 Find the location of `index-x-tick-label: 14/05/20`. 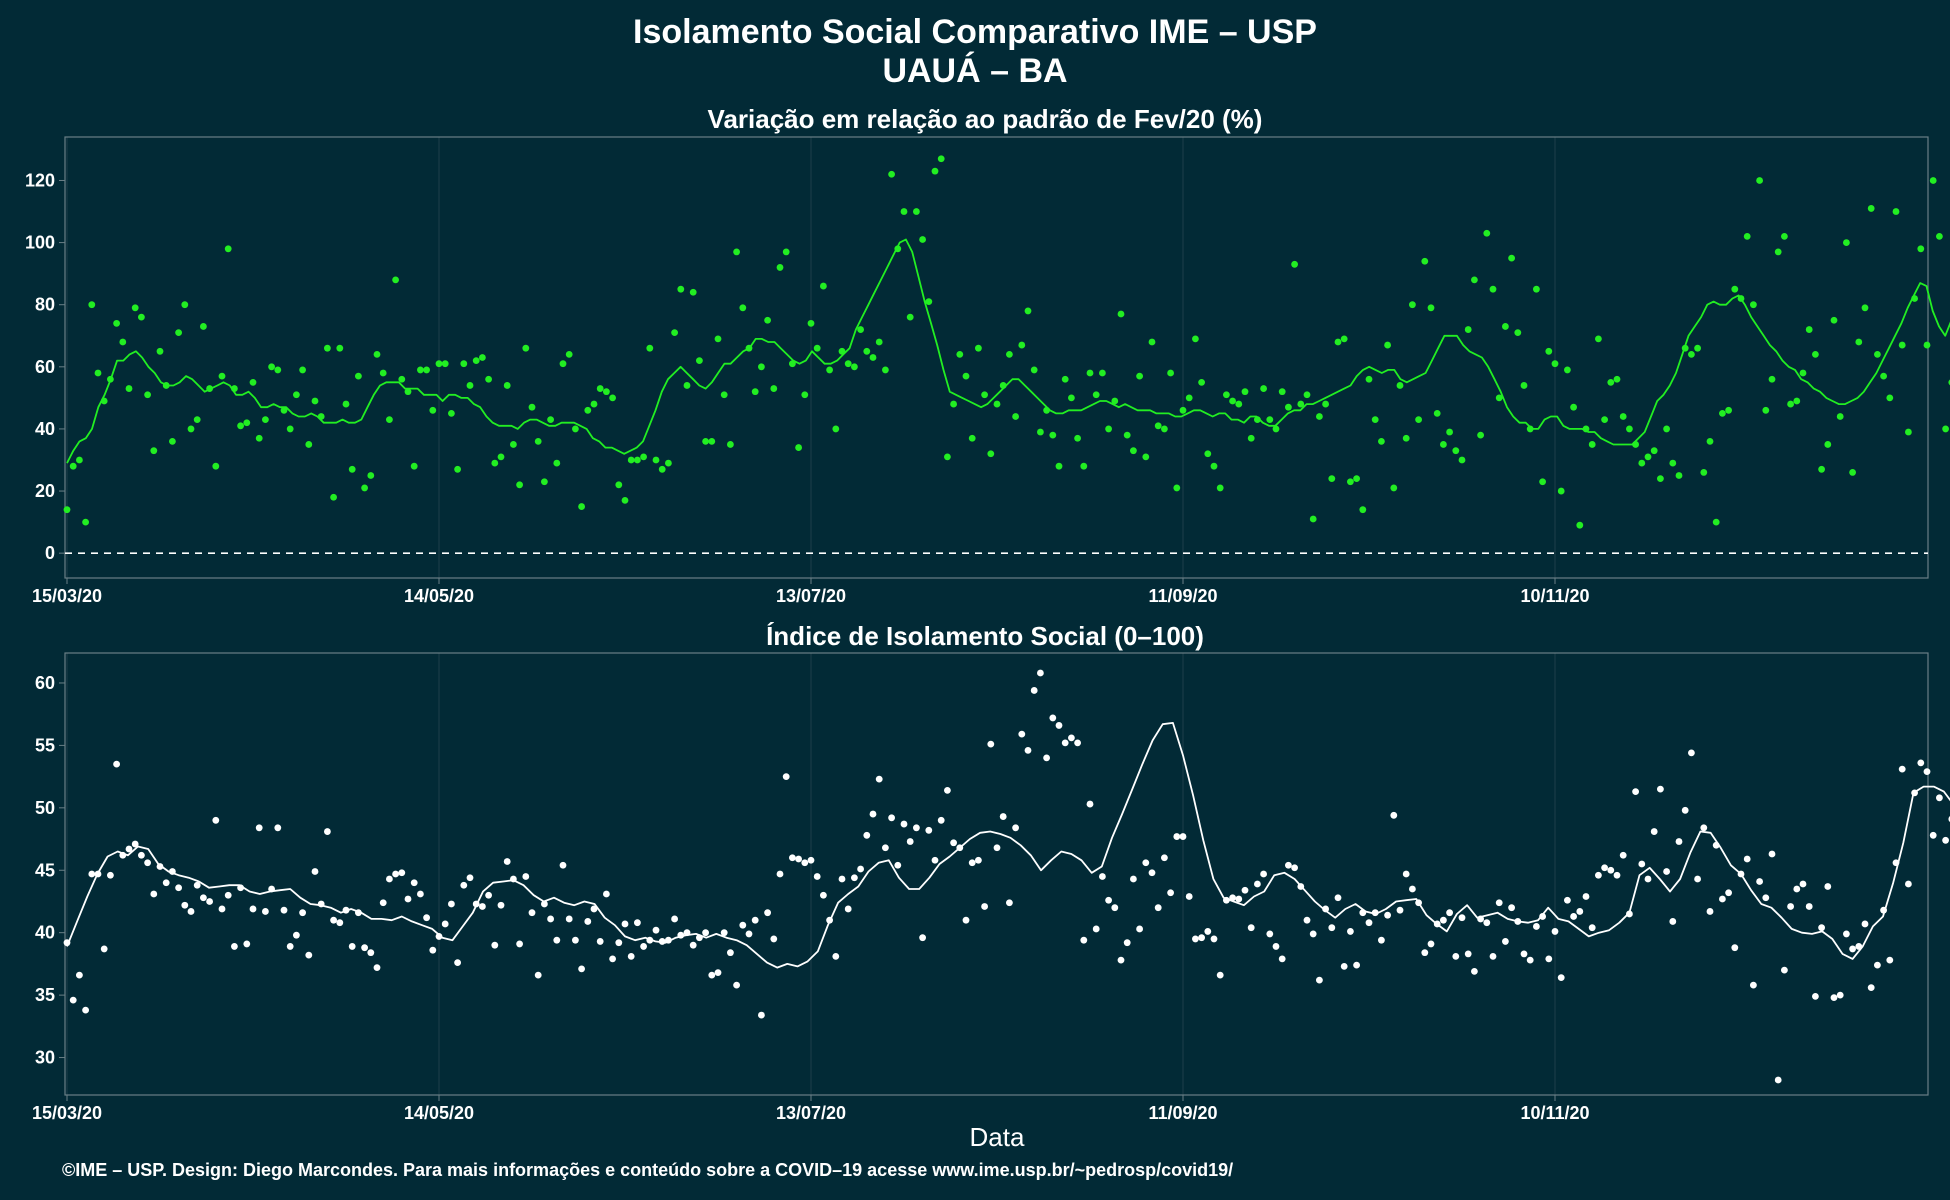

index-x-tick-label: 14/05/20 is located at coordinates (439, 1113).